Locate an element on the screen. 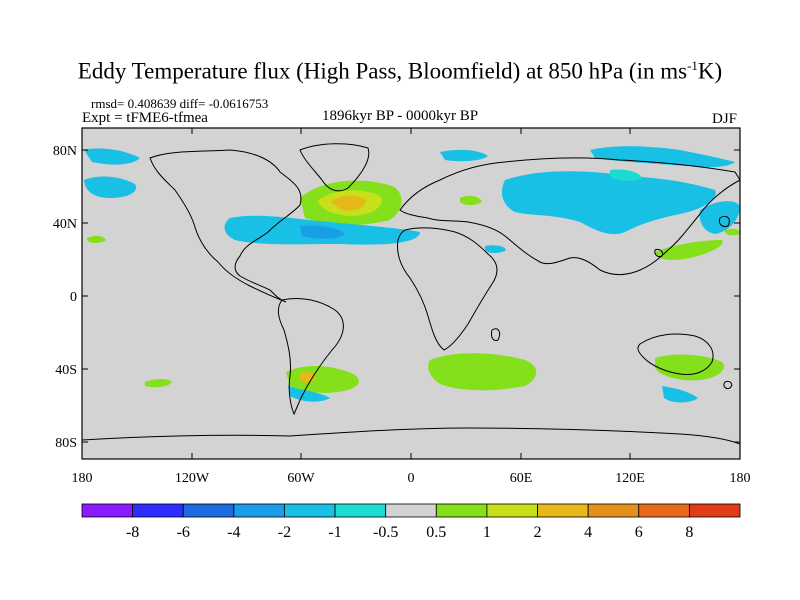 The width and height of the screenshot is (800, 600). colorbar-label: -0.5 is located at coordinates (385, 532).